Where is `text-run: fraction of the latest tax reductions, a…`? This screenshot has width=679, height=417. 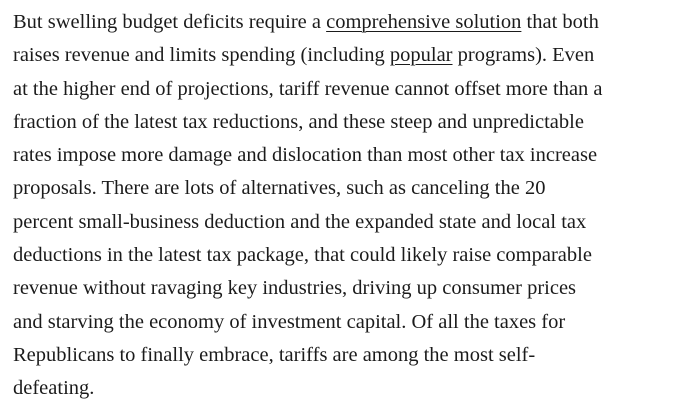 text-run: fraction of the latest tax reductions, a… is located at coordinates (298, 121).